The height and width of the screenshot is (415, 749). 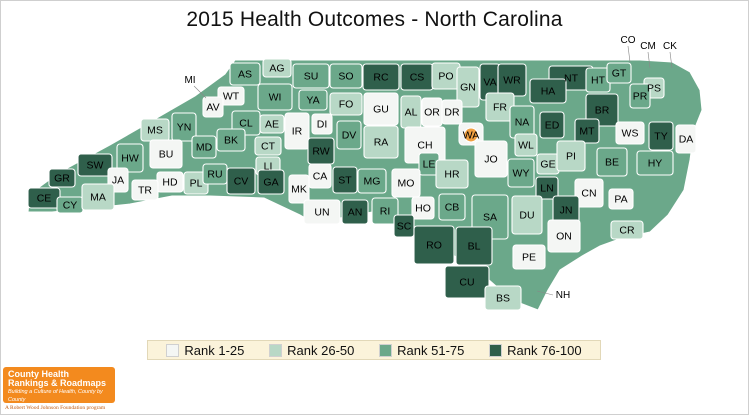 I want to click on county-area-as, so click(x=245, y=74).